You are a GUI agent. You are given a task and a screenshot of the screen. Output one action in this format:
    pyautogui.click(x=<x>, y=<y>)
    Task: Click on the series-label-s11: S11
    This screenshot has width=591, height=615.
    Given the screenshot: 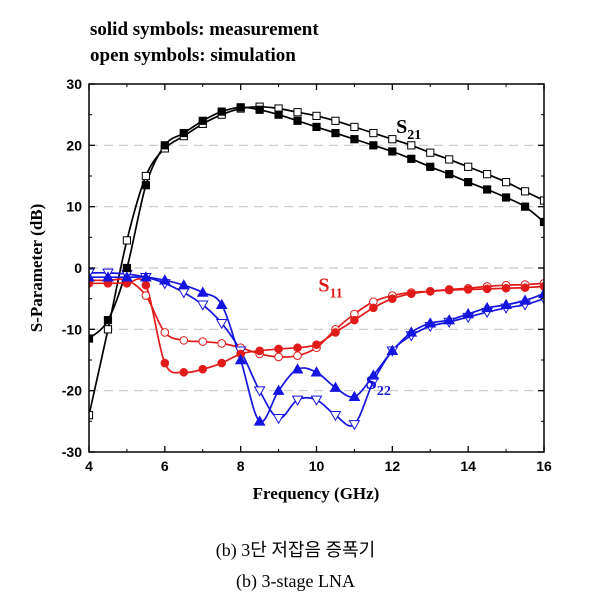 What is the action you would take?
    pyautogui.click(x=330, y=287)
    